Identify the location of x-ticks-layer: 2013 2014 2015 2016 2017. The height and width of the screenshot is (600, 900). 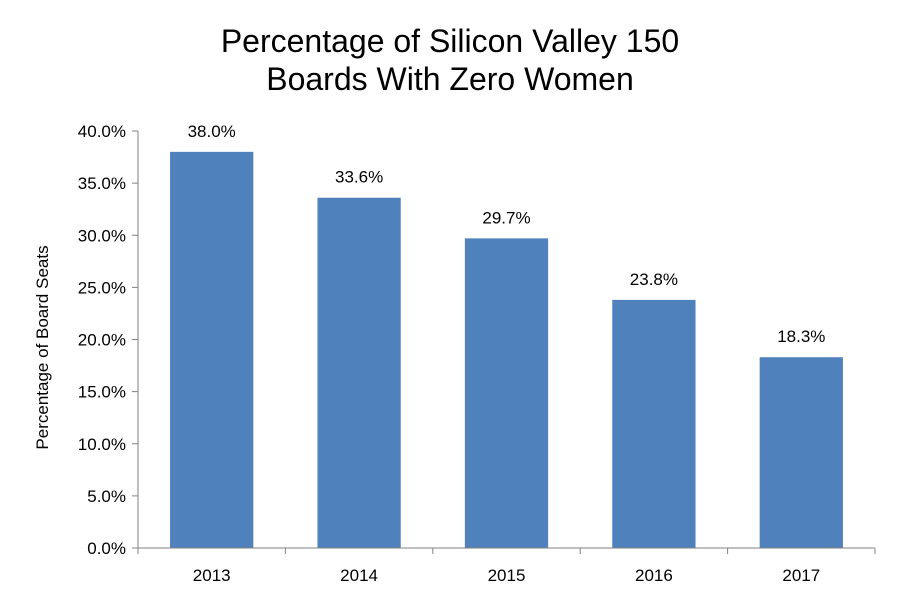
(506, 566).